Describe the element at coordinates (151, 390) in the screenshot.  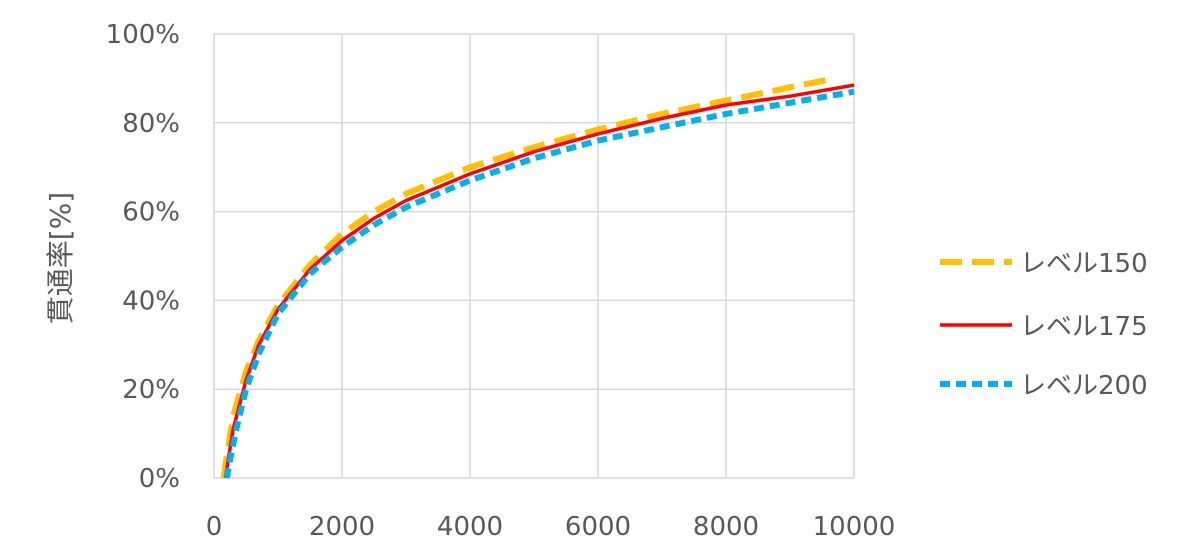
I see `y-tick-label: 20%` at that location.